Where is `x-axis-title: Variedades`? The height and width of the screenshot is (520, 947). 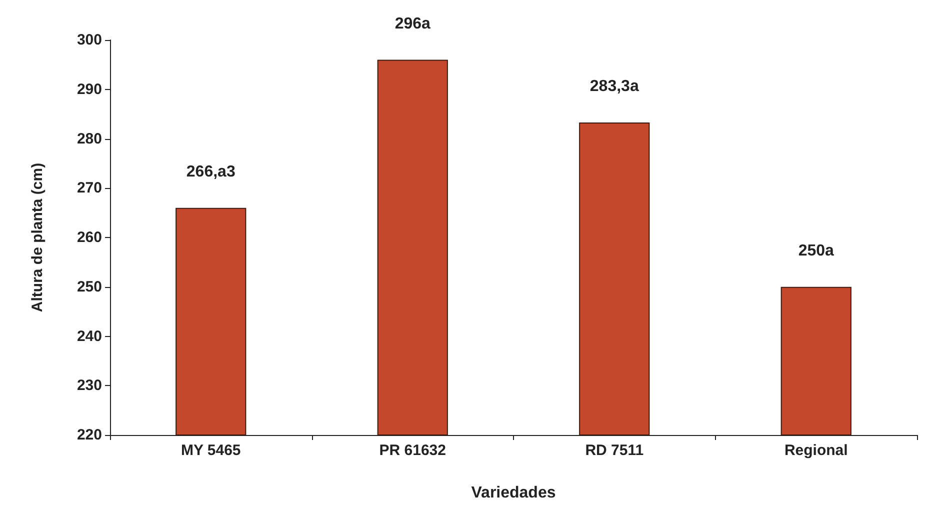 x-axis-title: Variedades is located at coordinates (513, 493).